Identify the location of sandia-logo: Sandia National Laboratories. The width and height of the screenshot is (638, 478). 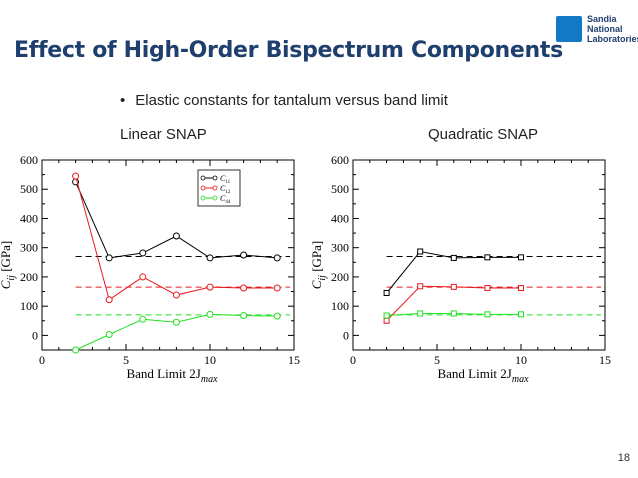
(597, 31).